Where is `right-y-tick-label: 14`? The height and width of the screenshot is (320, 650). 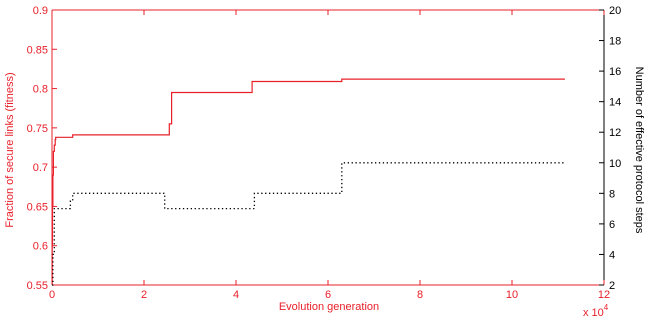 right-y-tick-label: 14 is located at coordinates (615, 103).